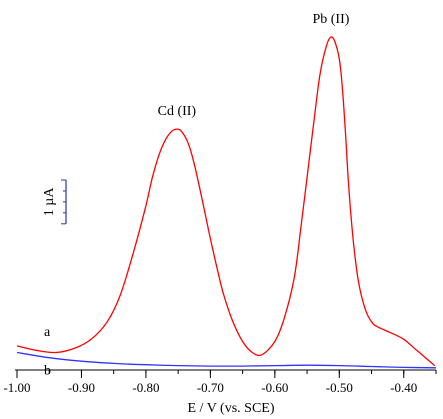 This screenshot has width=443, height=419. Describe the element at coordinates (339, 387) in the screenshot. I see `x-tick-label: -0.50` at that location.